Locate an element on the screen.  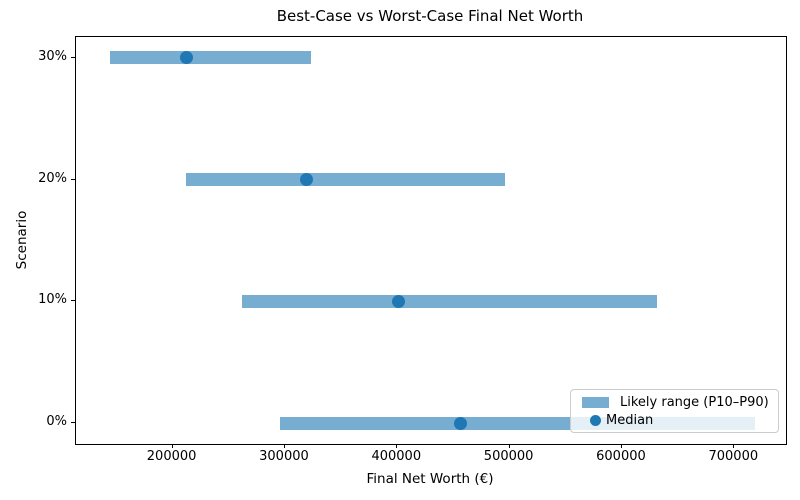
legend-row-median: Median is located at coordinates (674, 420).